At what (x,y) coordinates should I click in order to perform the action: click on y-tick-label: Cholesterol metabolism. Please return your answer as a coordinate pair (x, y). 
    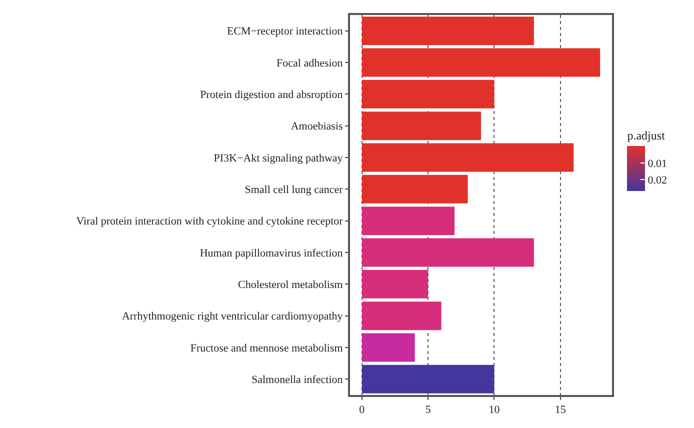
    Looking at the image, I should click on (291, 285).